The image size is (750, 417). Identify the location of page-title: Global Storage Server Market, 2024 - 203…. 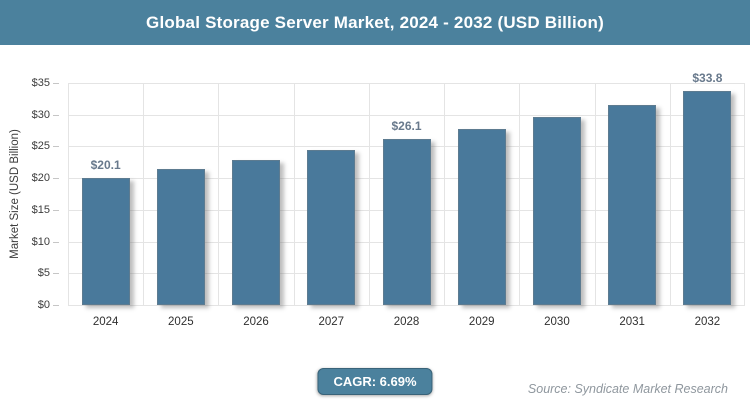
(375, 22).